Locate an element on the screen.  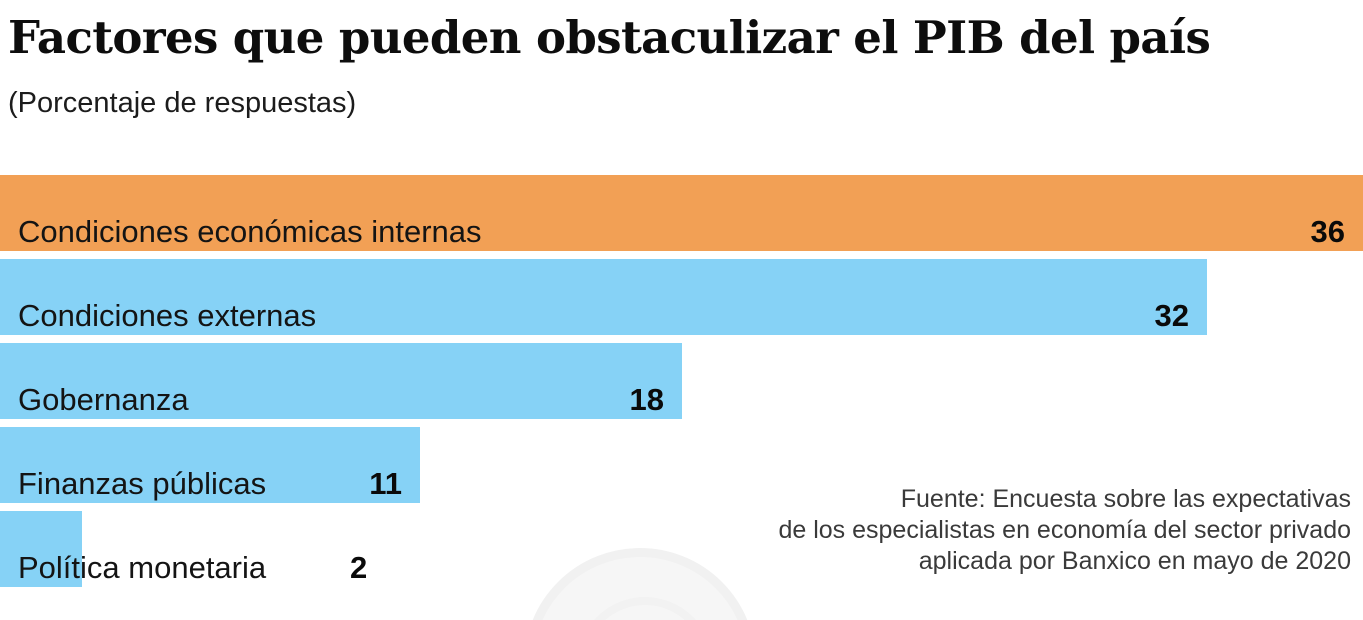
bar-fill-condiciones-externas is located at coordinates (603, 297).